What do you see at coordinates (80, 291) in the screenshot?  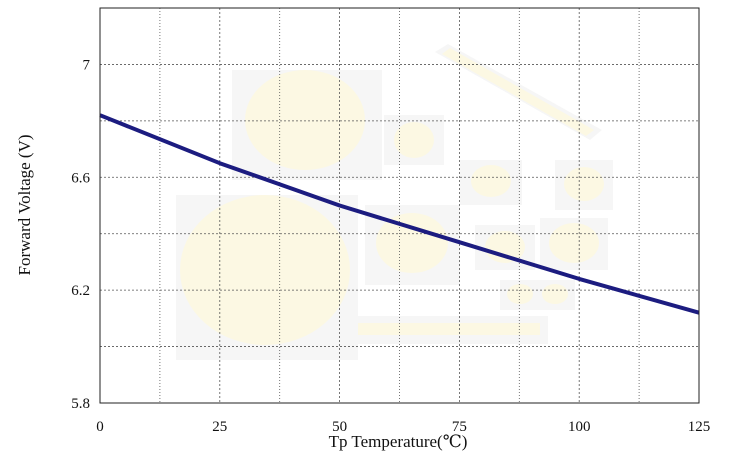 I see `y-tick-label: 6.2` at bounding box center [80, 291].